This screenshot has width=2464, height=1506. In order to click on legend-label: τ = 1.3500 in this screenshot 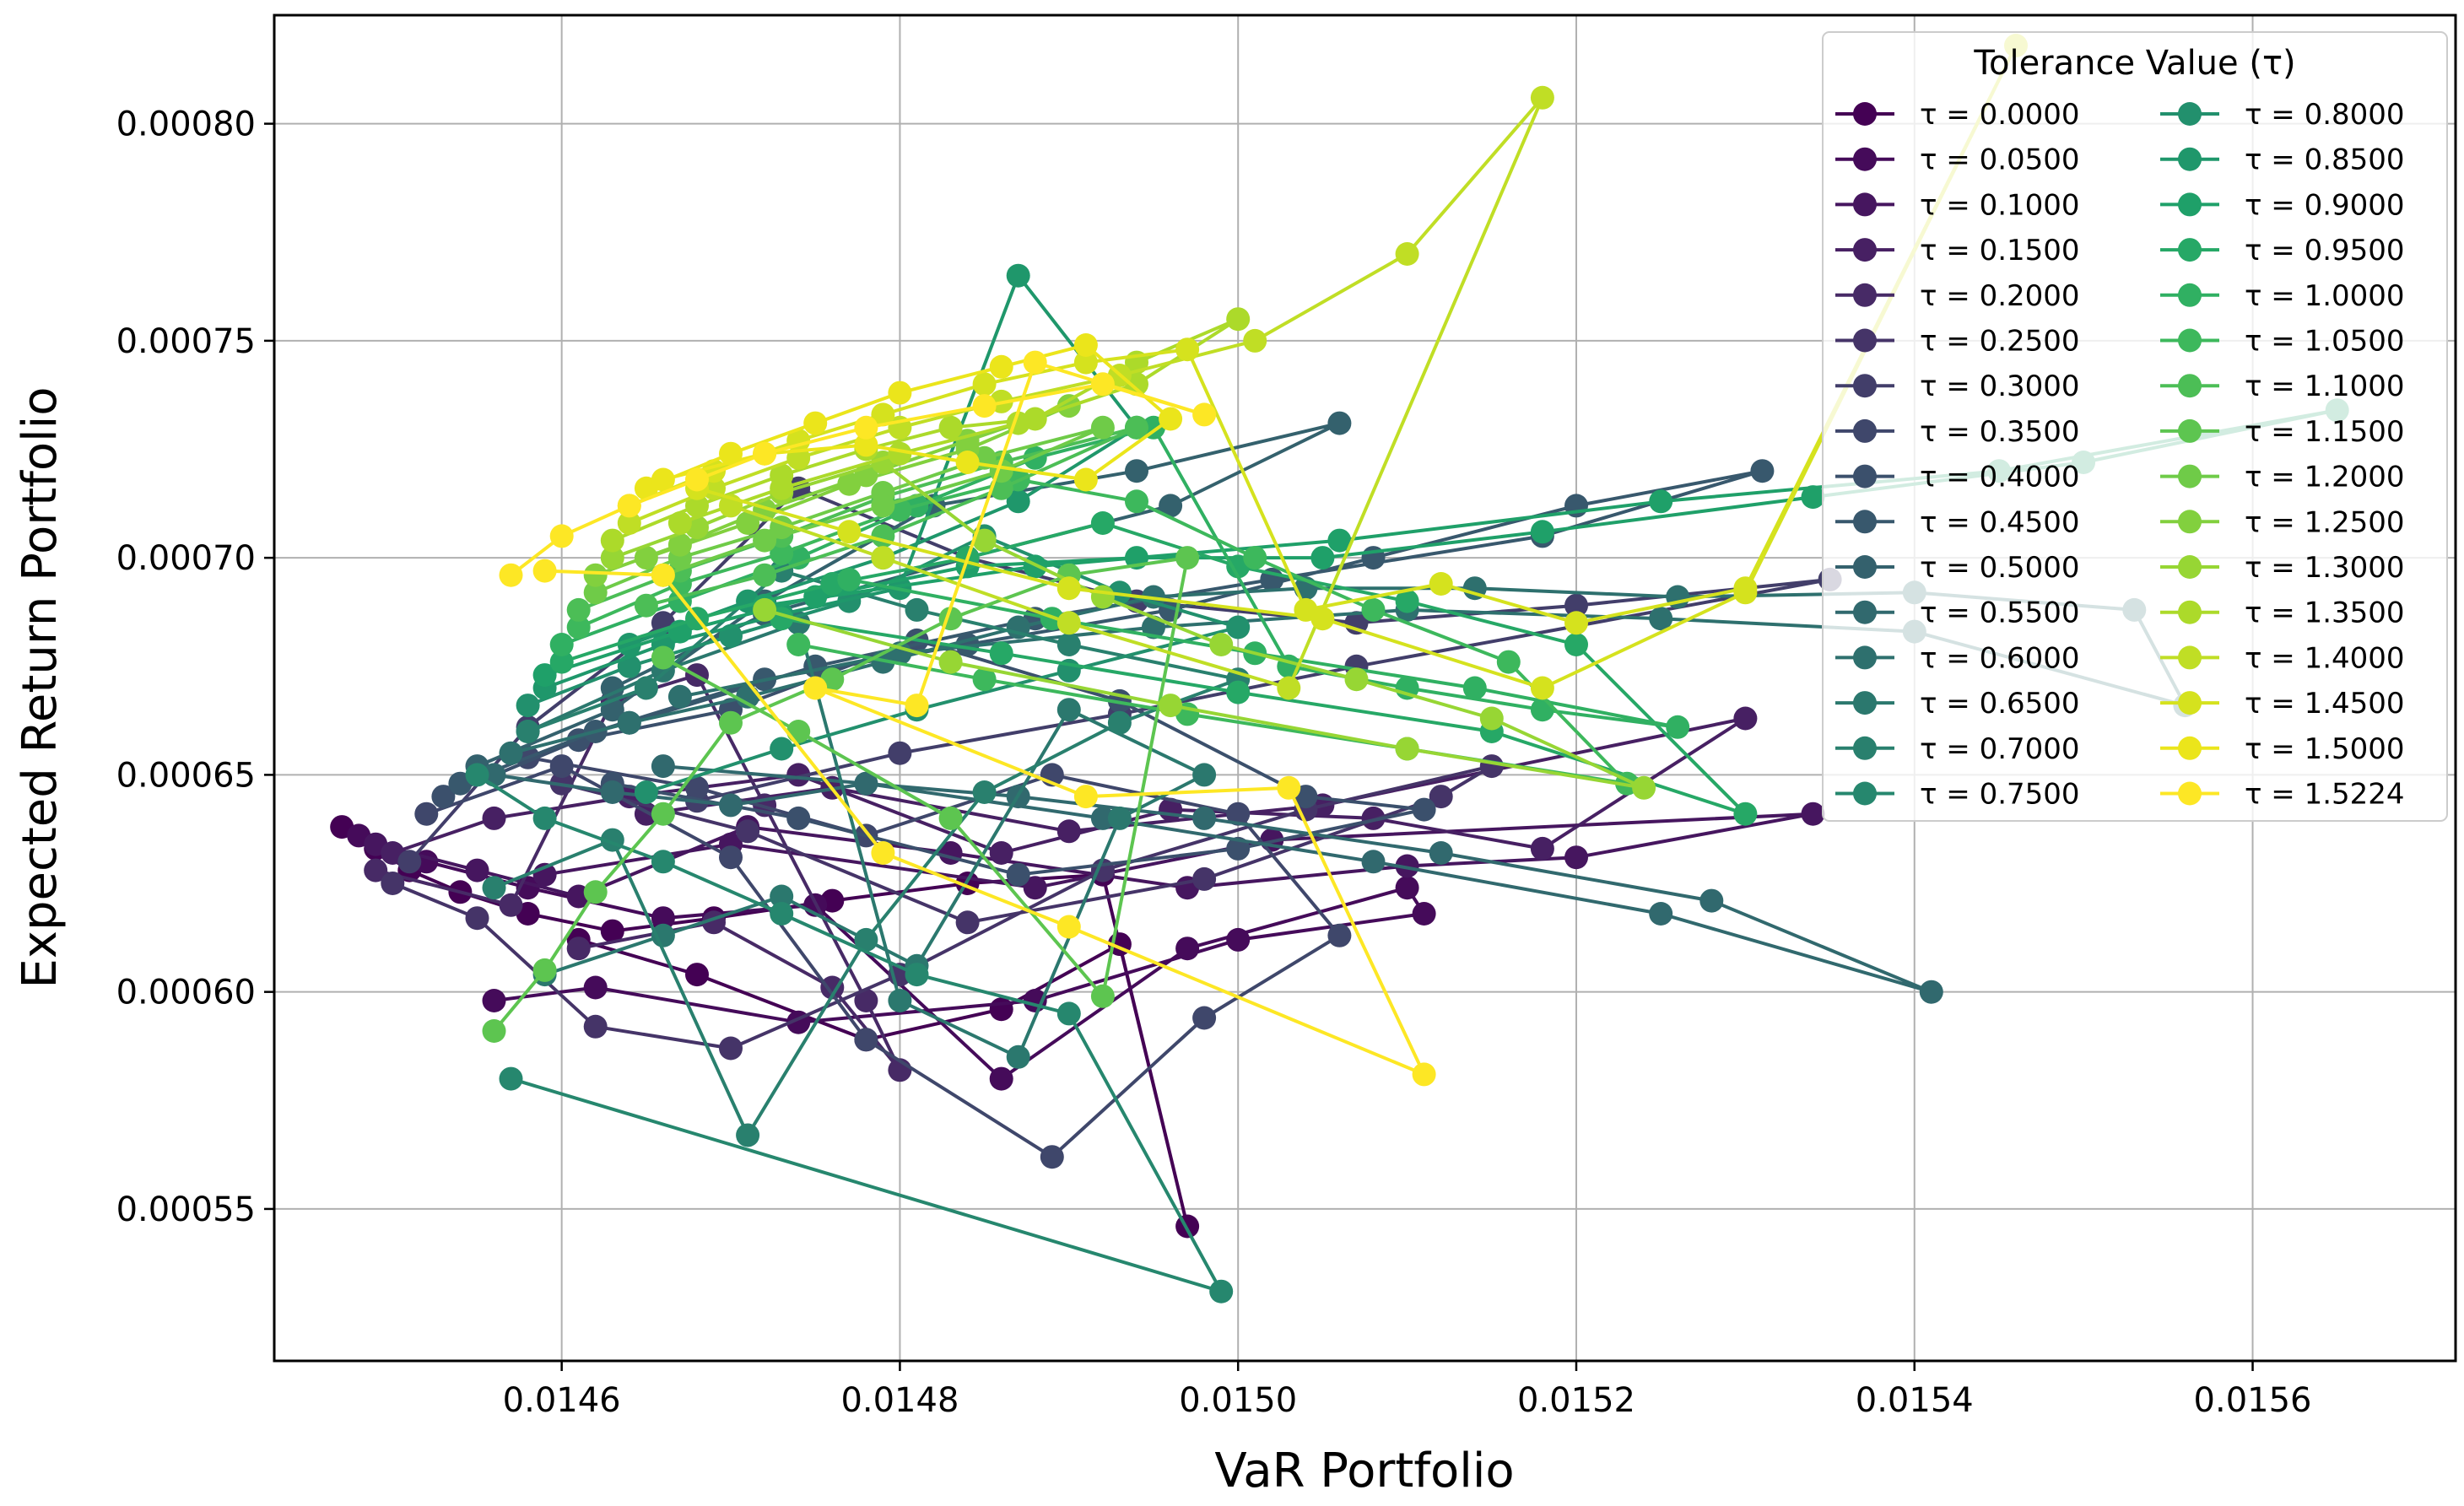, I will do `click(2325, 613)`.